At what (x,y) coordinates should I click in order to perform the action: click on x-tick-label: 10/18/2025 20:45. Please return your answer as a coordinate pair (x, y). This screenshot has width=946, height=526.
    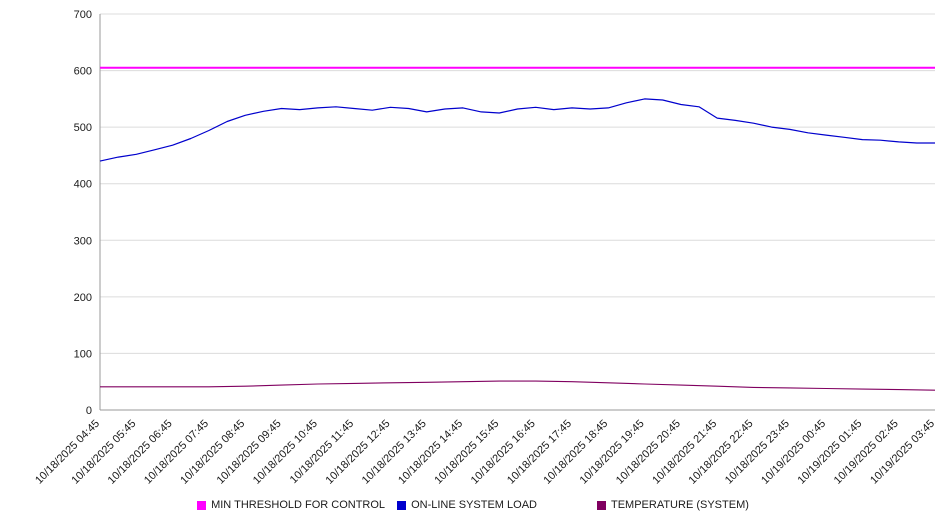
    Looking at the image, I should click on (648, 452).